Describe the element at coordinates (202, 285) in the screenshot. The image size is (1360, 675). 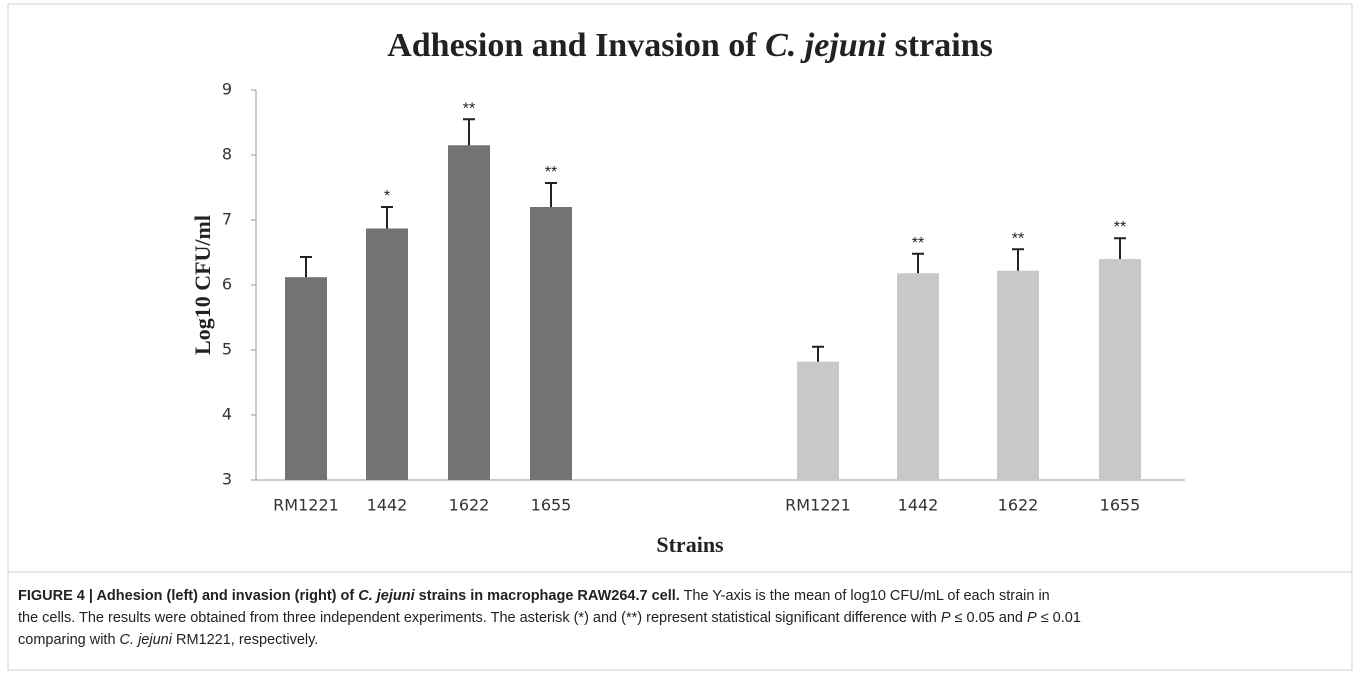
I see `y-axis-label: Log10 CFU/ml` at that location.